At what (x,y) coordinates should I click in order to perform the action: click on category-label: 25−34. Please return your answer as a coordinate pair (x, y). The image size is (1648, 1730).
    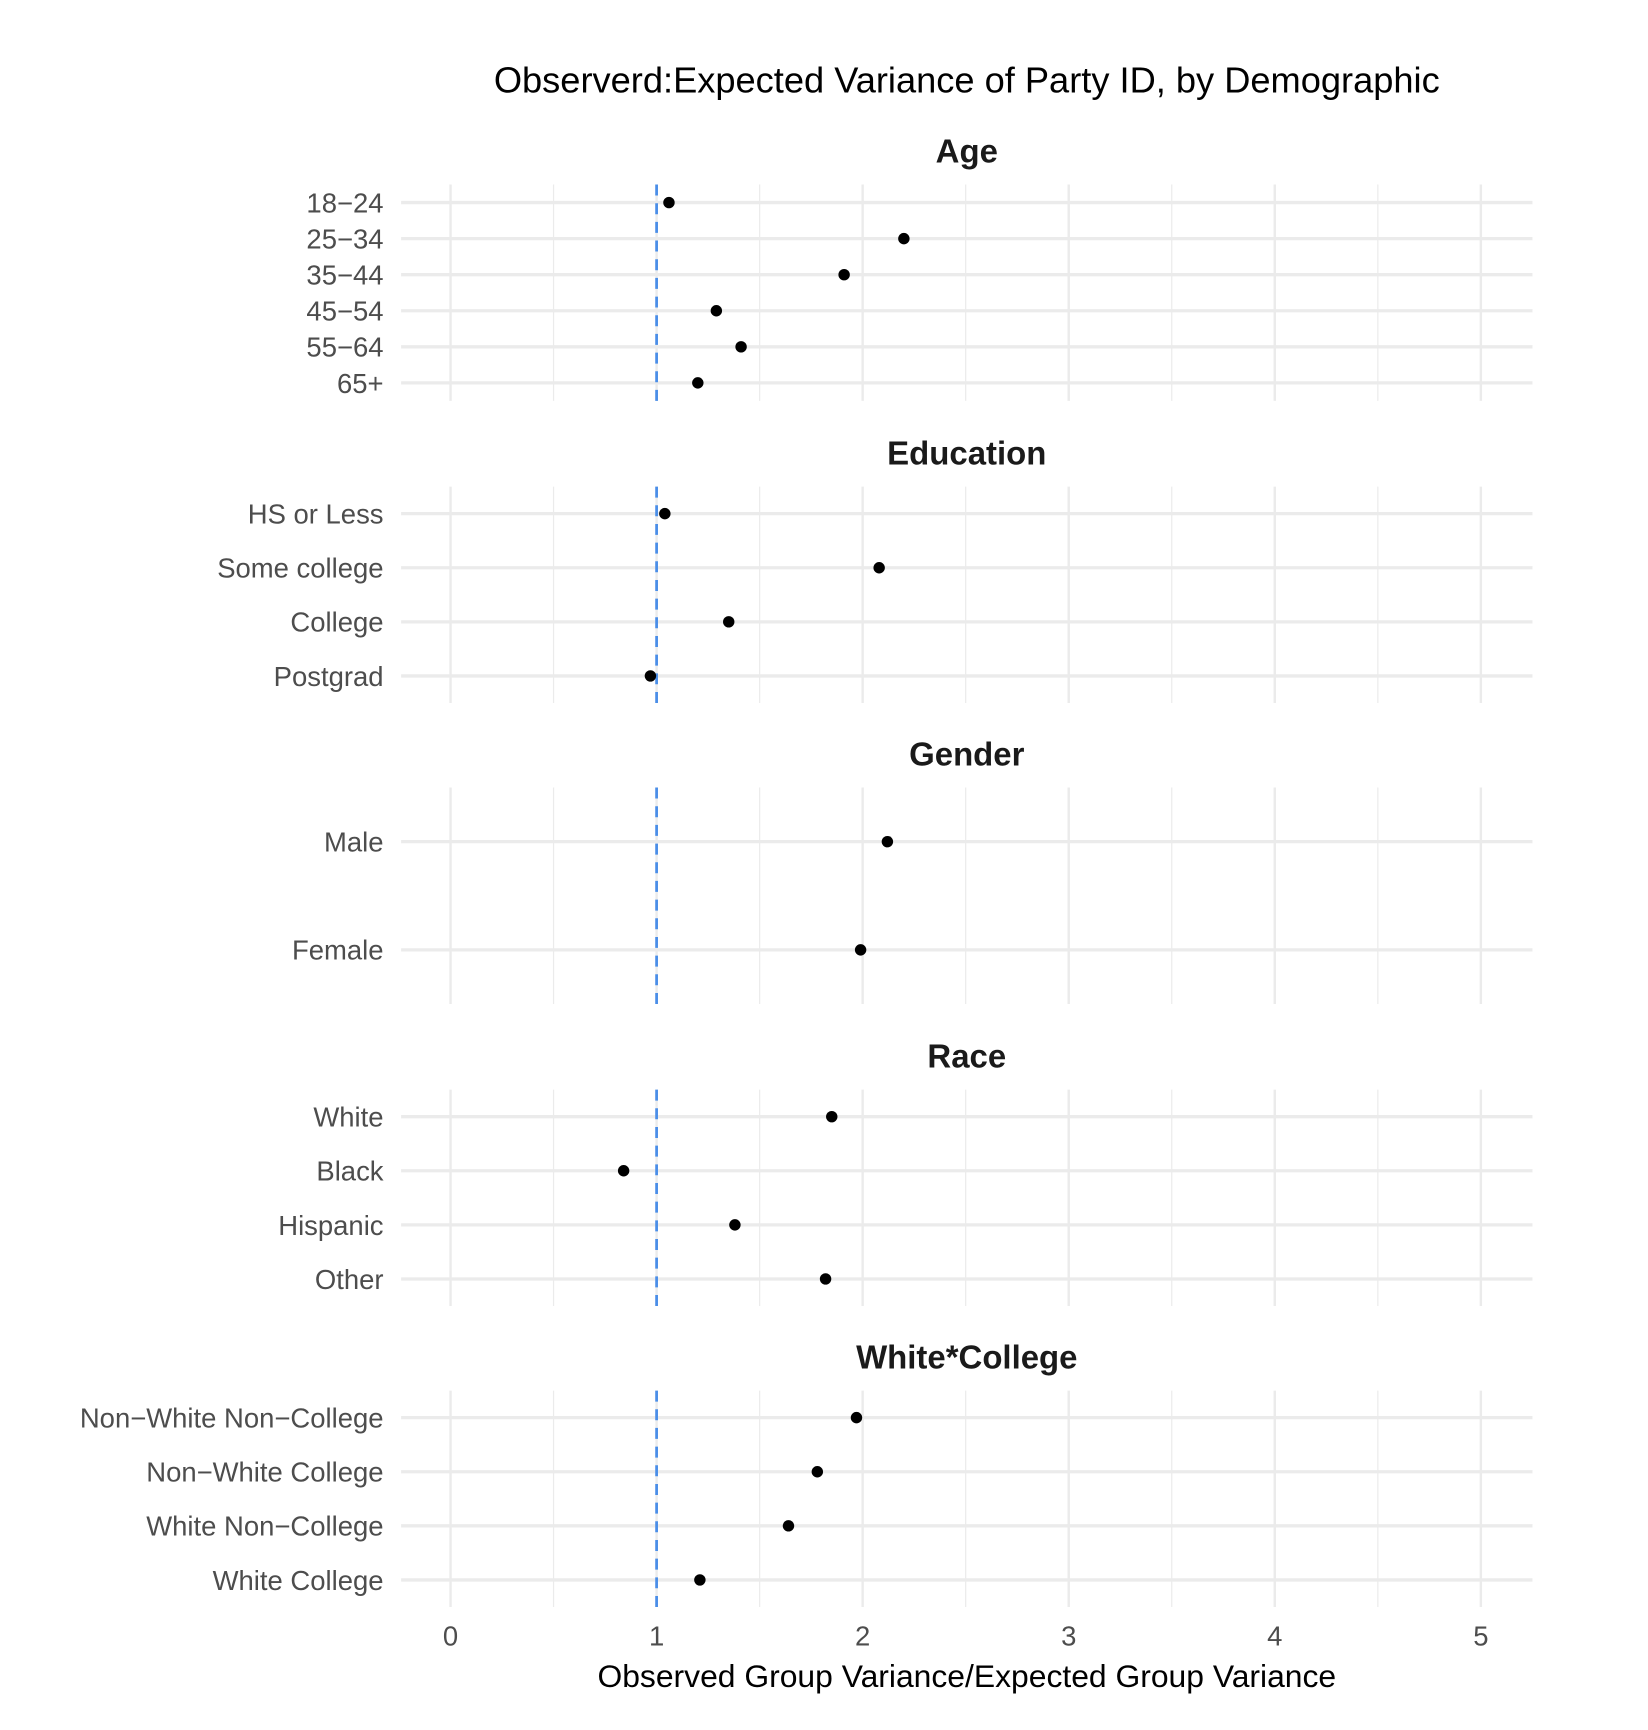
    Looking at the image, I should click on (344, 239).